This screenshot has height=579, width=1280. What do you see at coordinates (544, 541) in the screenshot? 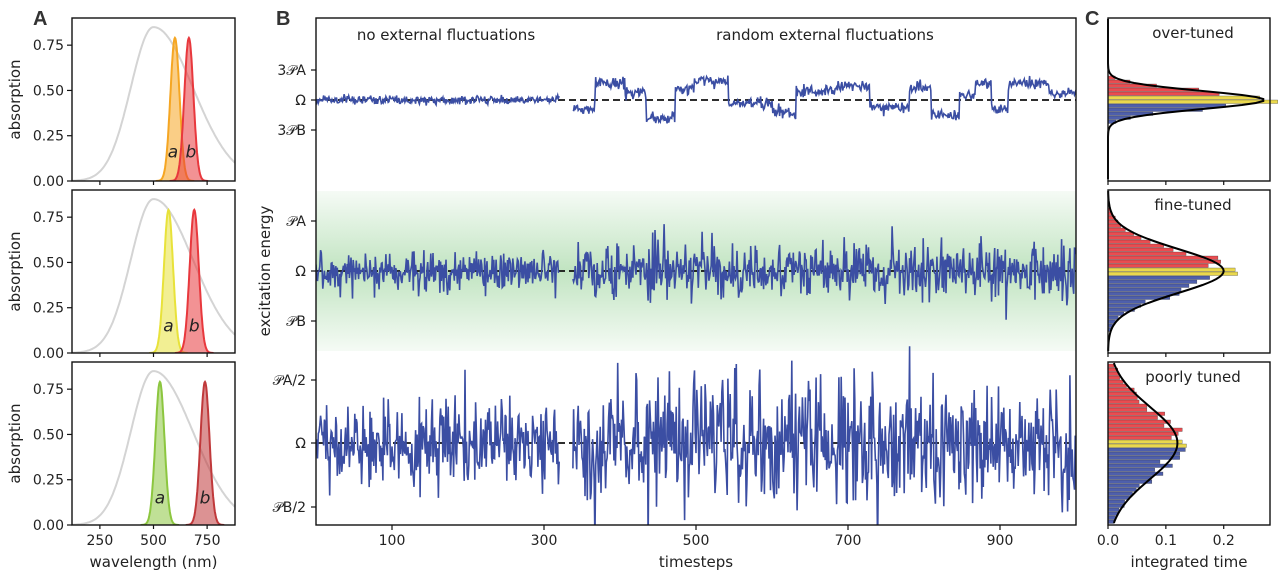
I see `x-tick-label: 300` at bounding box center [544, 541].